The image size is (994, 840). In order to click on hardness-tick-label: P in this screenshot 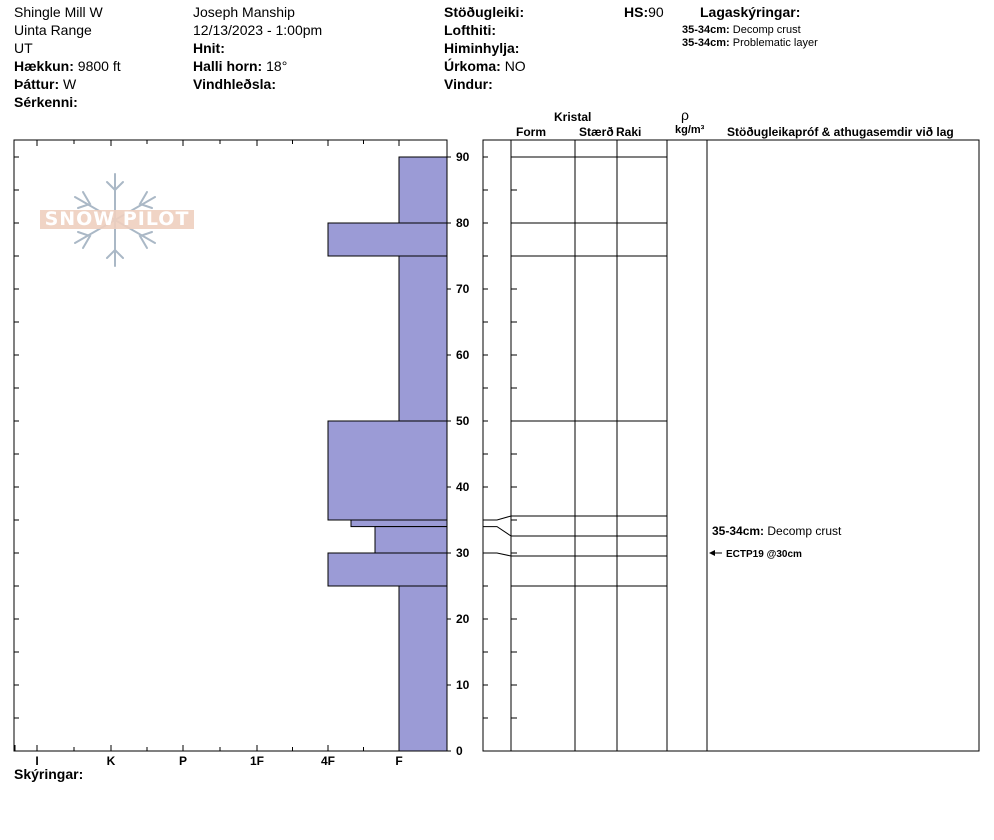, I will do `click(183, 761)`.